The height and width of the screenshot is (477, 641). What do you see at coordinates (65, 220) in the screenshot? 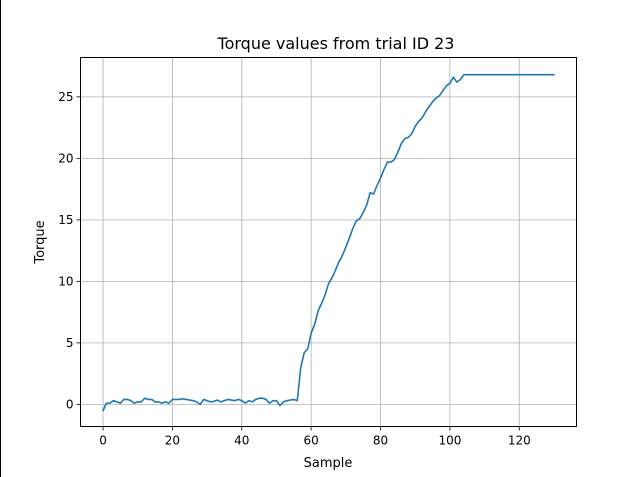
I see `y-tick-label: 15` at bounding box center [65, 220].